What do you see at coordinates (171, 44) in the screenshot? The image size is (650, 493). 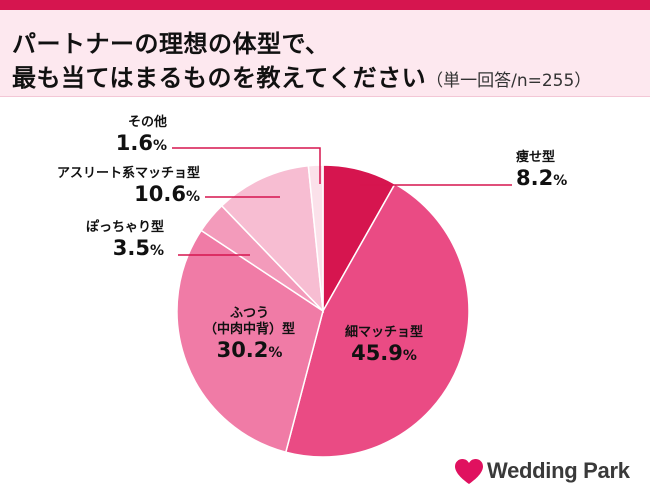 I see `chart-title-line-1: パートナーの理想の体型で、` at bounding box center [171, 44].